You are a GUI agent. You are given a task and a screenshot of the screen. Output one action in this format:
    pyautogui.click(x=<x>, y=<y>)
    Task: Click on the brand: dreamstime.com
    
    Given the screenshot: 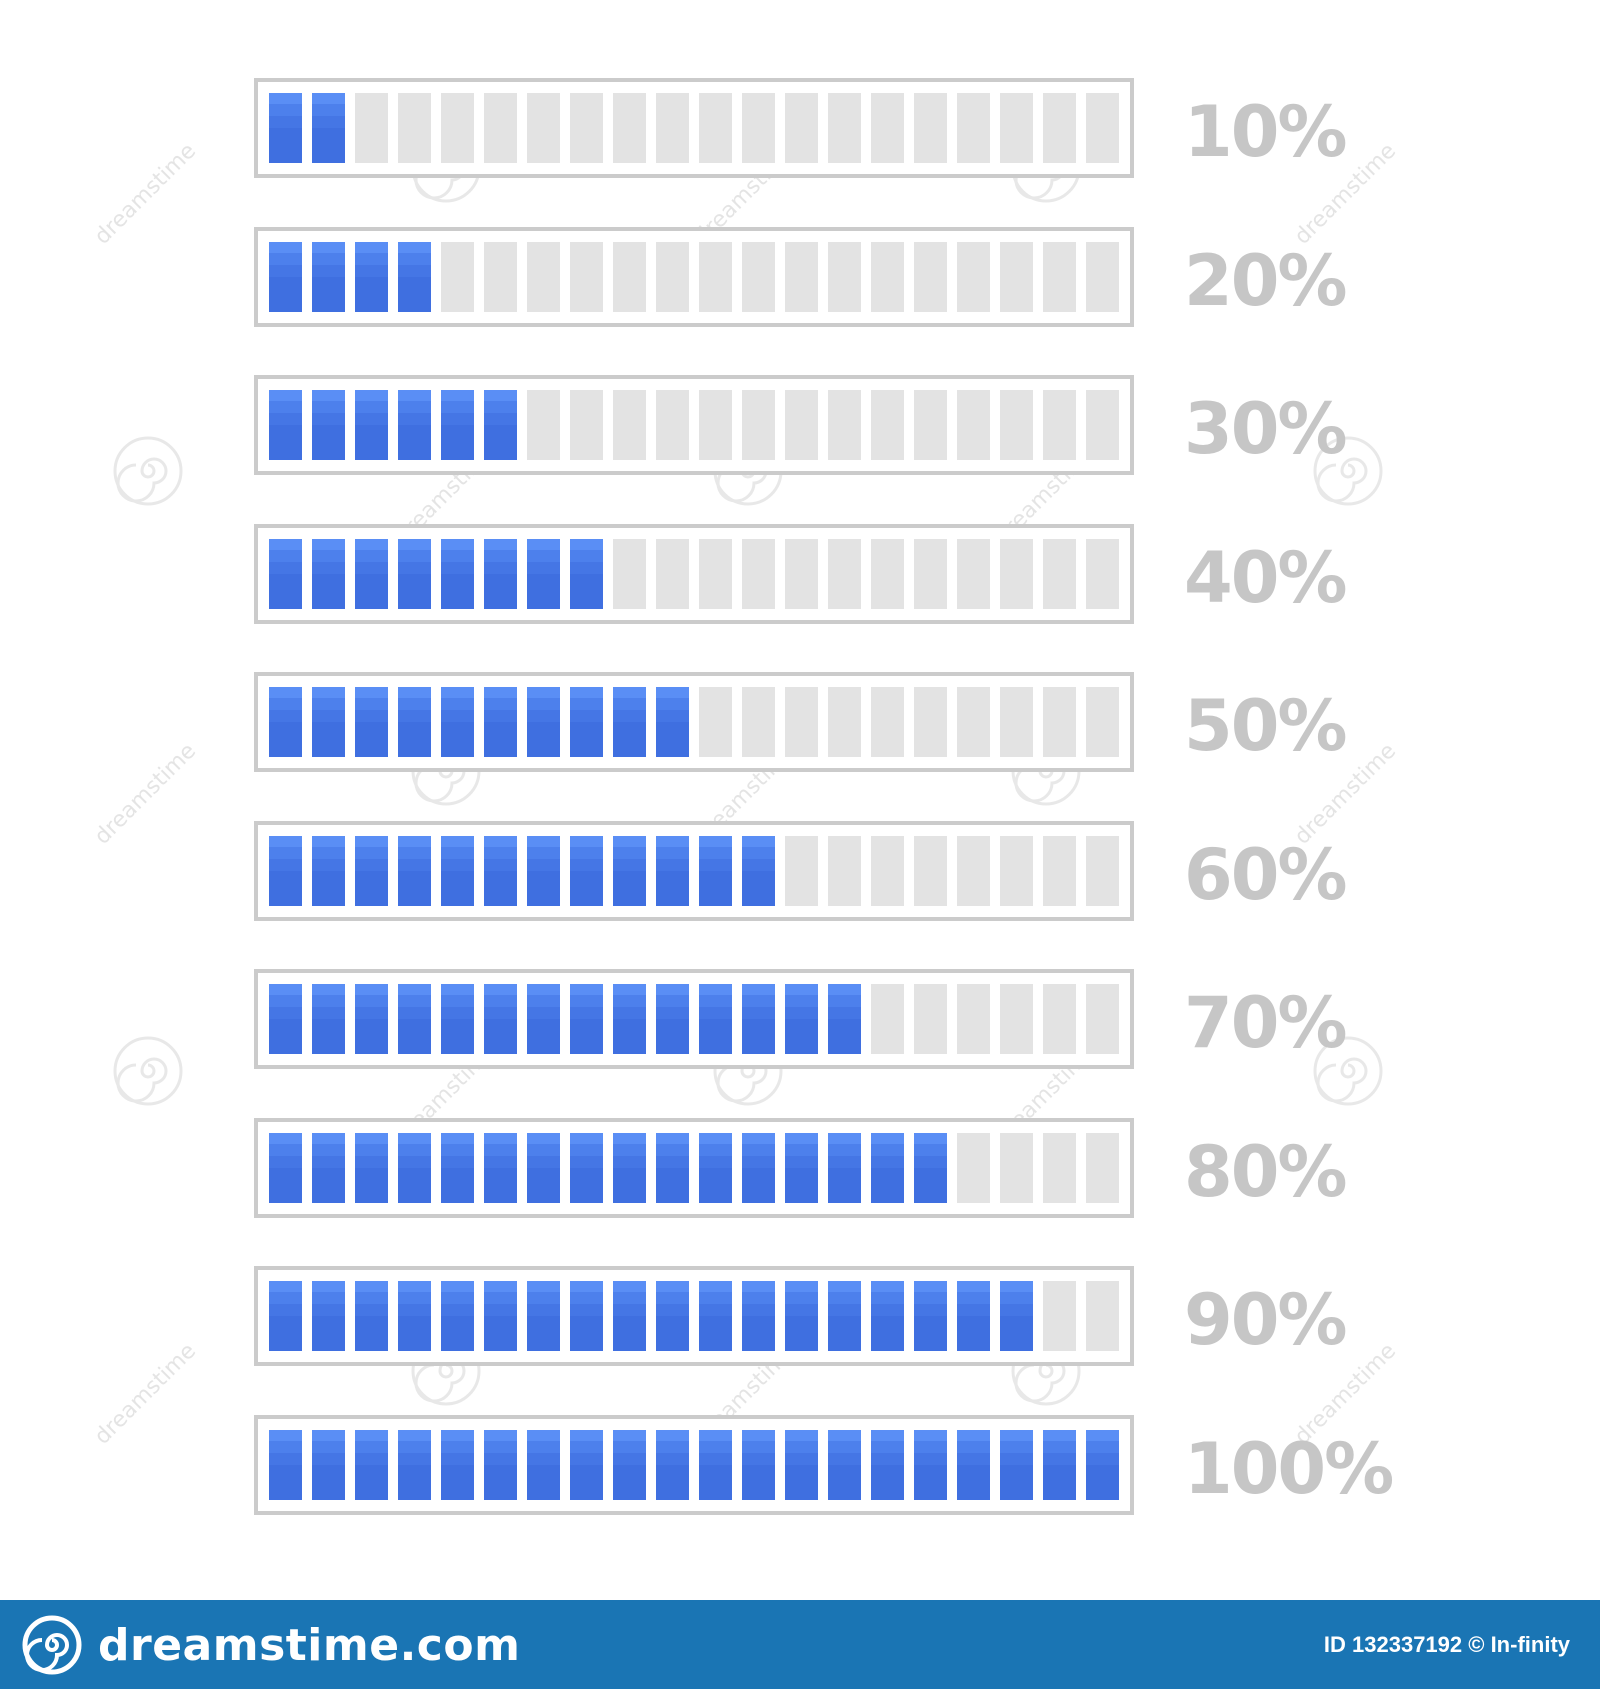 What is the action you would take?
    pyautogui.click(x=271, y=1645)
    